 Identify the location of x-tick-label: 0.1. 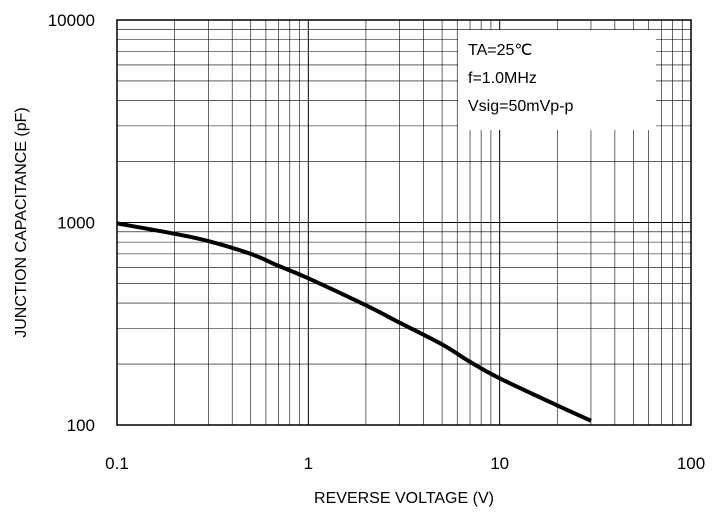
(117, 463).